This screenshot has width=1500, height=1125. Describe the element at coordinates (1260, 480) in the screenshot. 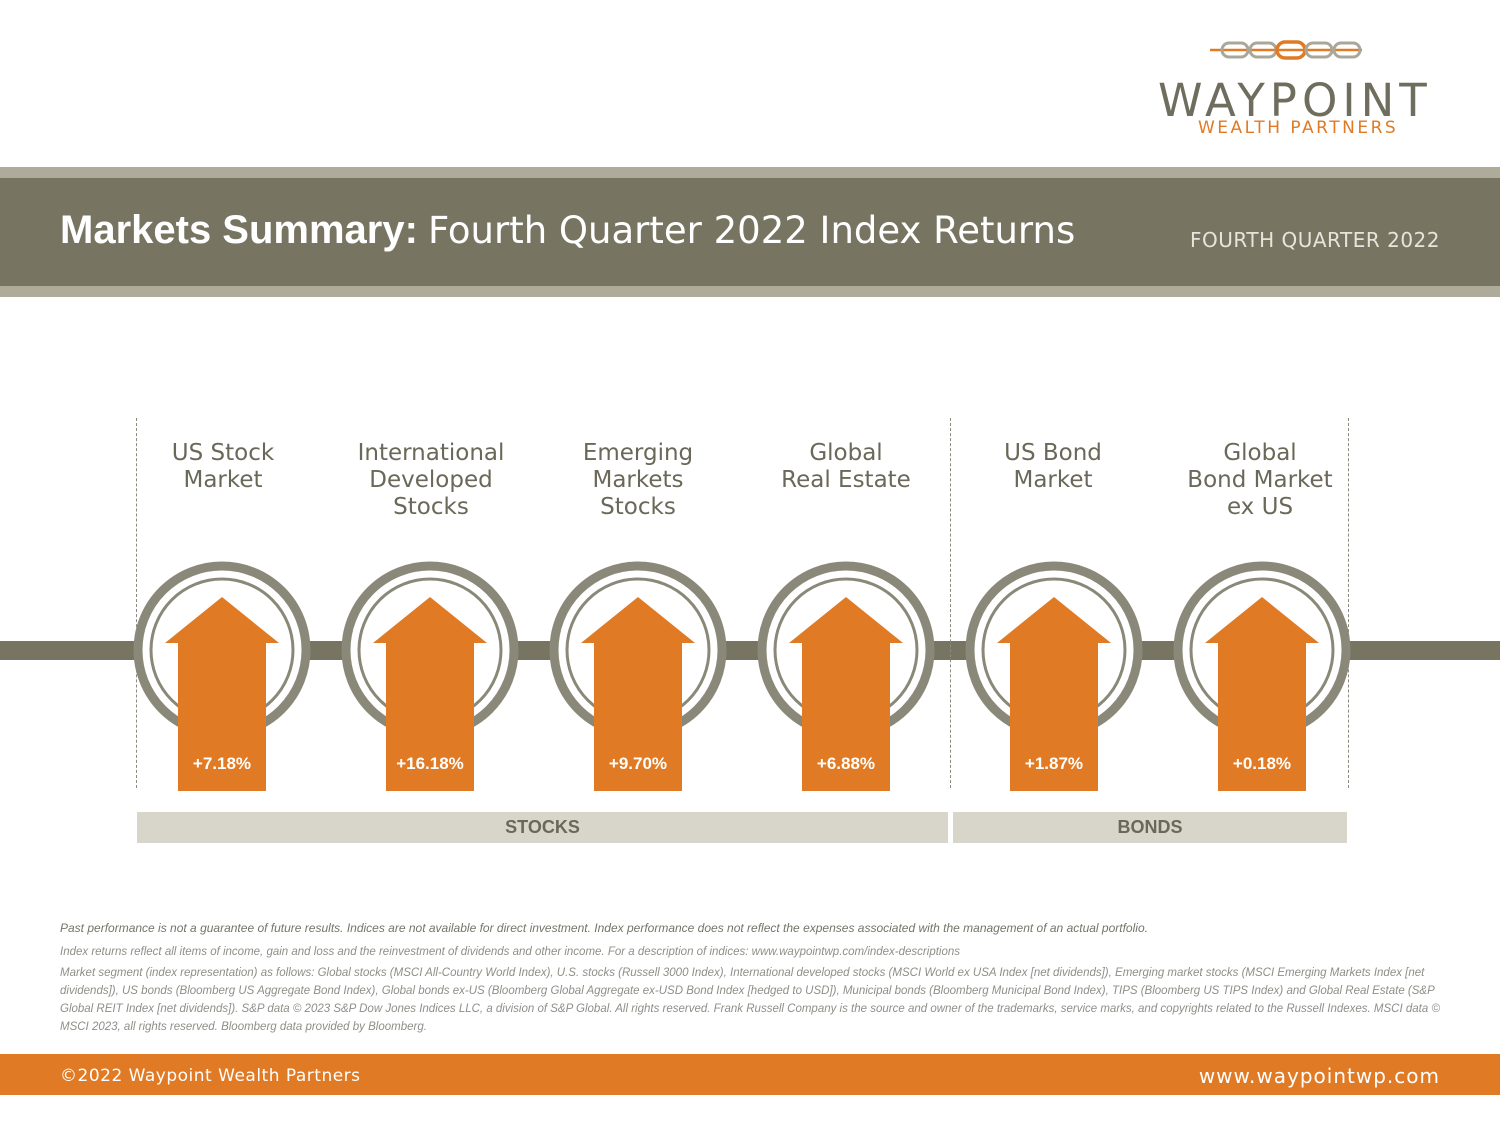

I see `category-label-global-bond: Global Bond Market ex US` at that location.